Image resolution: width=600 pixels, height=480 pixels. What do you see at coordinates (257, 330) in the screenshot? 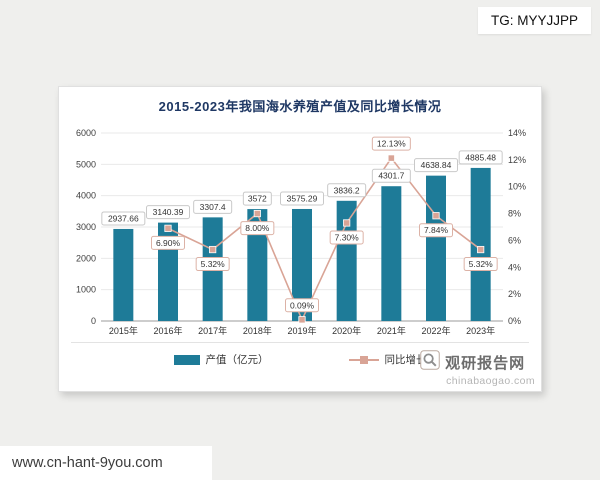
I see `svg-text: 2018年` at bounding box center [257, 330].